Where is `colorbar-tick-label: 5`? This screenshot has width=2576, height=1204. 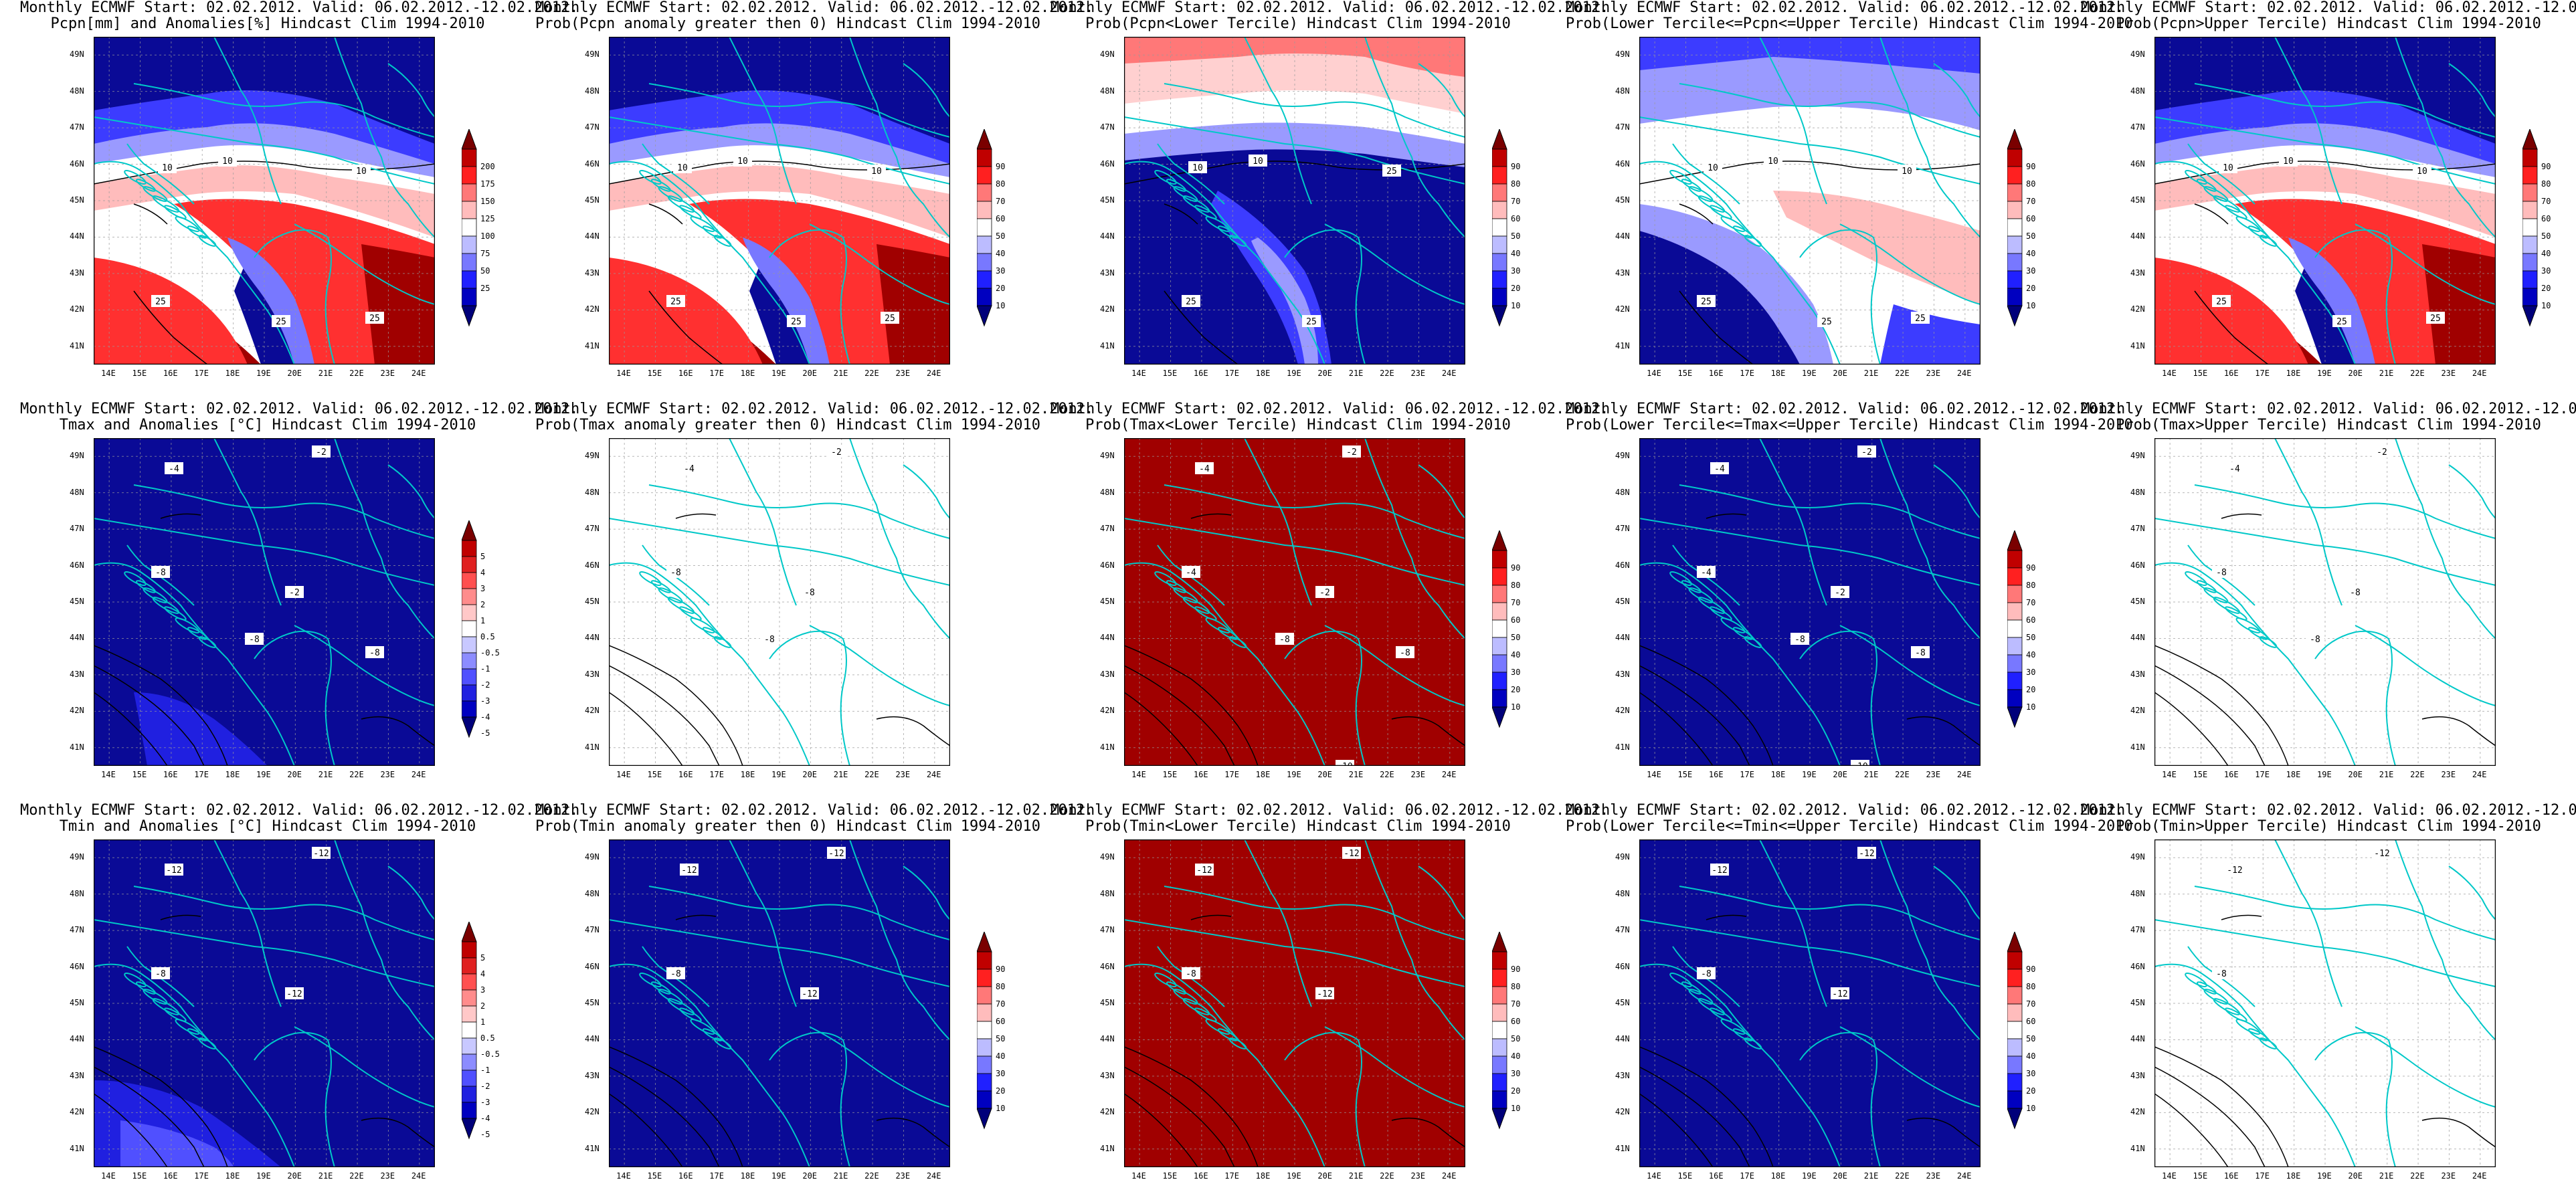 colorbar-tick-label: 5 is located at coordinates (482, 958).